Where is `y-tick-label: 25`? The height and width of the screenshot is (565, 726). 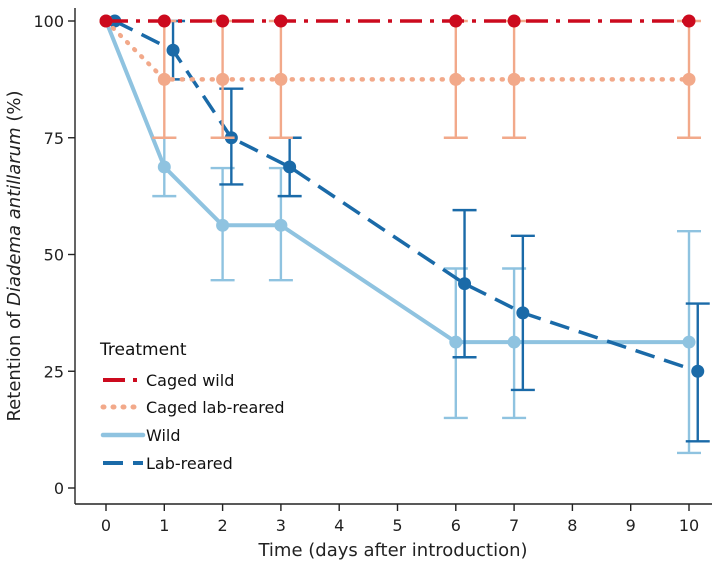
y-tick-label: 25 is located at coordinates (54, 371).